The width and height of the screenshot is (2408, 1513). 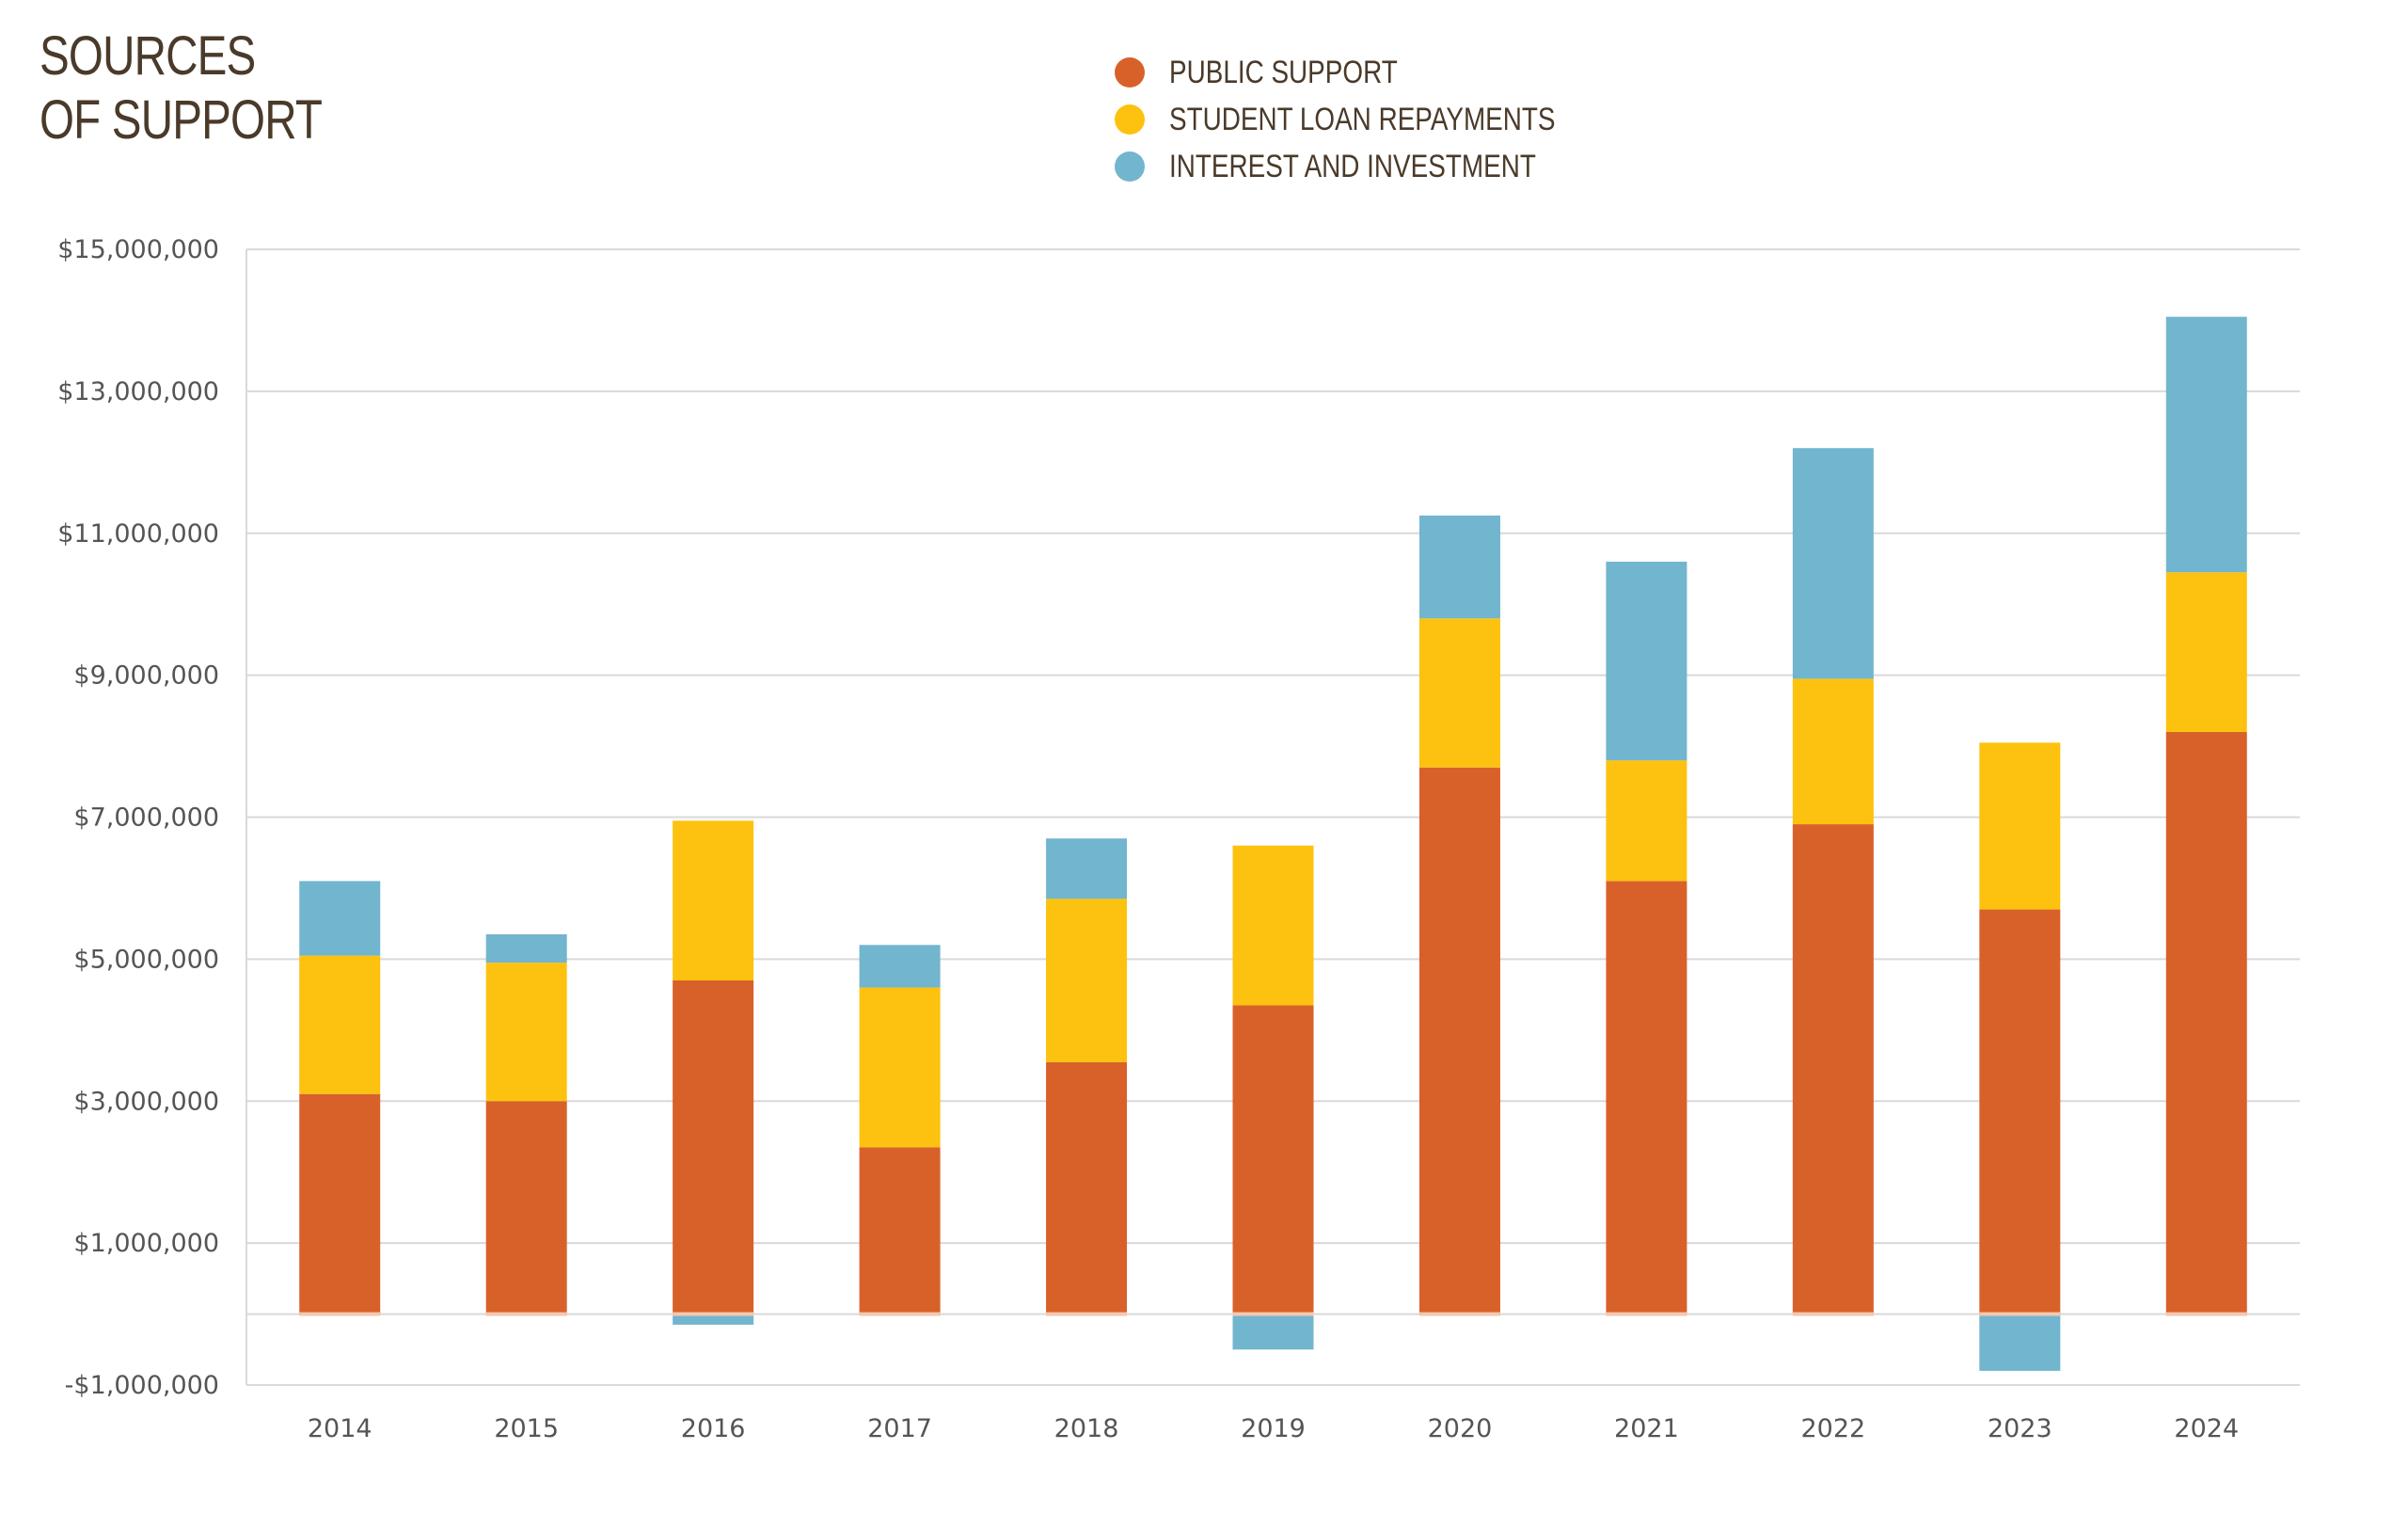 I want to click on x-tick-label: 2022, so click(x=1834, y=1428).